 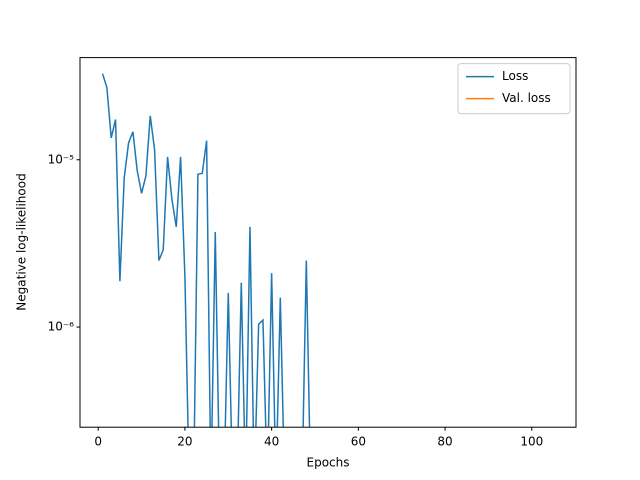 I want to click on y-axis-label: Negative log-likelihood, so click(x=22, y=241).